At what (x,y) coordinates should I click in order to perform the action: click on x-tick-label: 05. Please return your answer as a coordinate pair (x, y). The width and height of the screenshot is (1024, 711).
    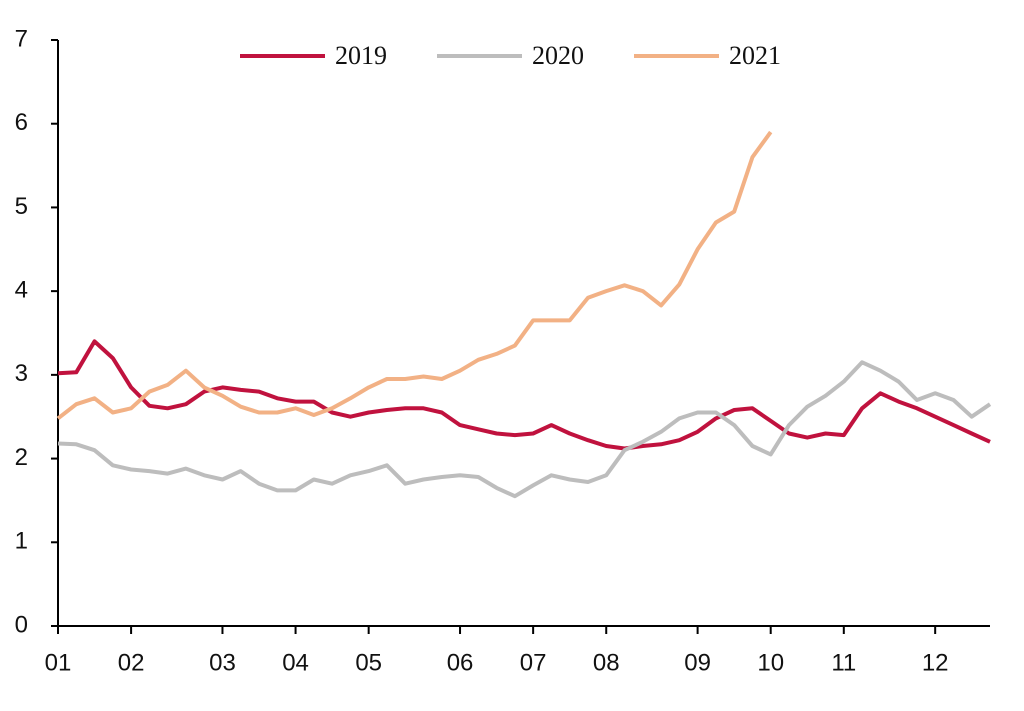
    Looking at the image, I should click on (368, 662).